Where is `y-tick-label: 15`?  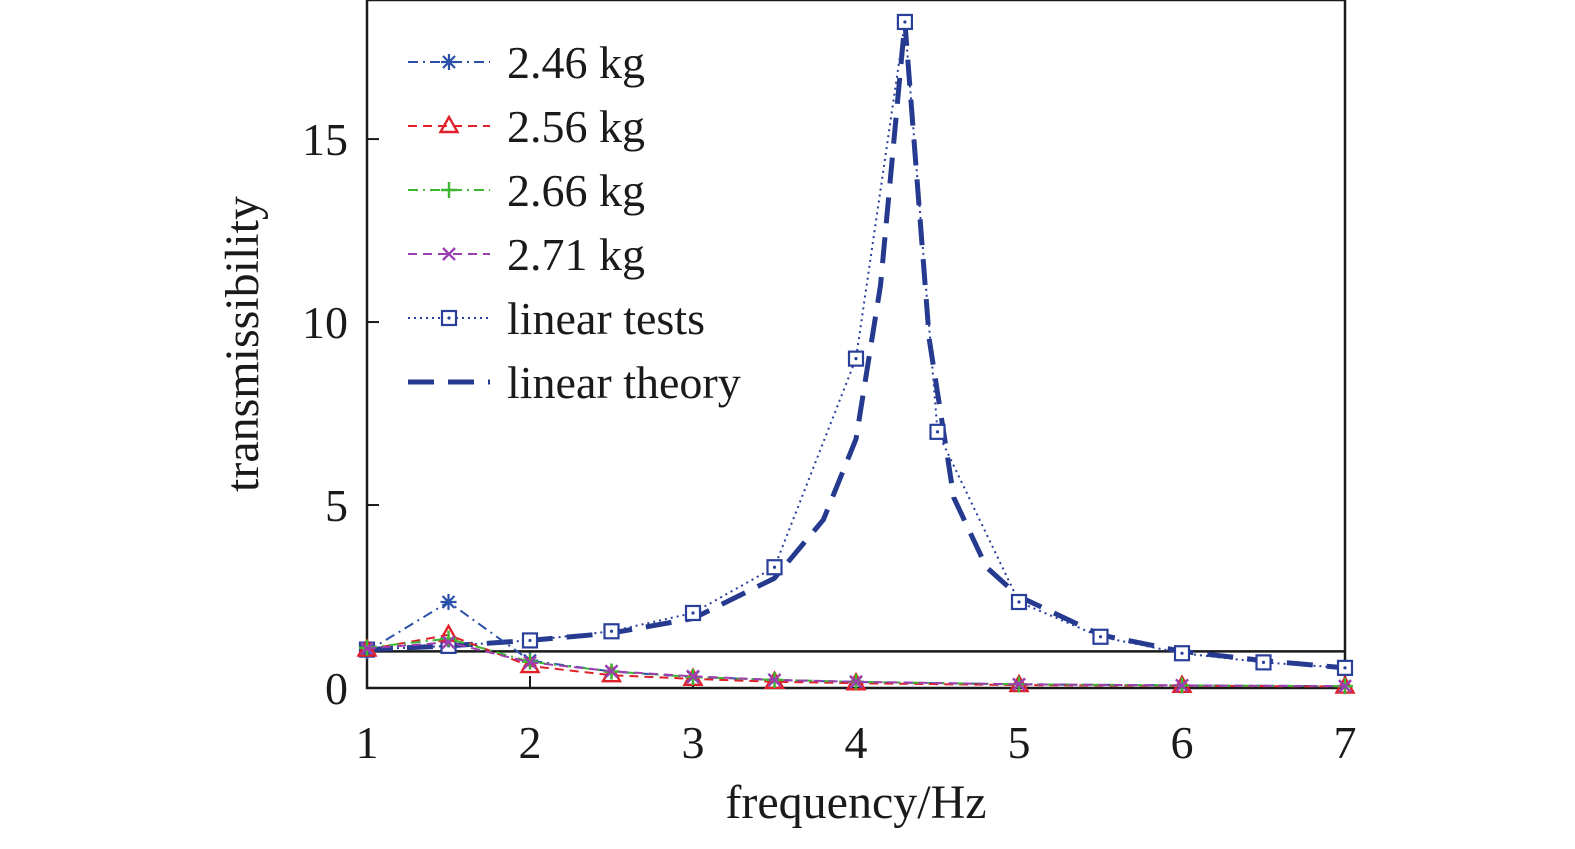
y-tick-label: 15 is located at coordinates (325, 139).